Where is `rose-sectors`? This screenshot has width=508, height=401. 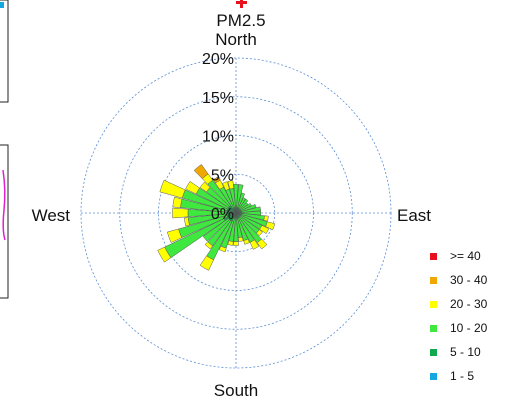 rose-sectors is located at coordinates (216, 217).